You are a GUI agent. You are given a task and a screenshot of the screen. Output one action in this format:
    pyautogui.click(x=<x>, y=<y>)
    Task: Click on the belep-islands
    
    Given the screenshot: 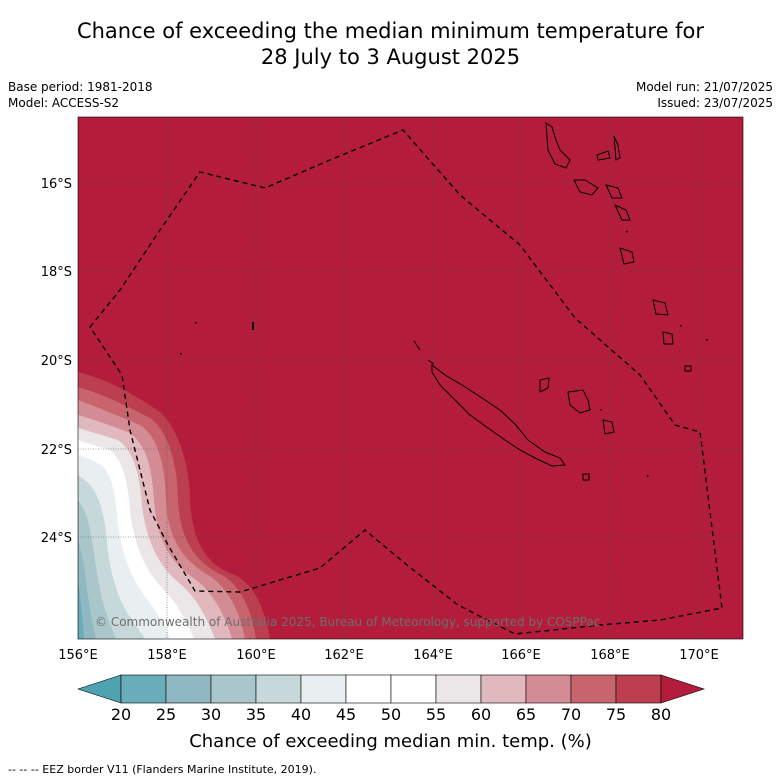 What is the action you would take?
    pyautogui.click(x=424, y=352)
    